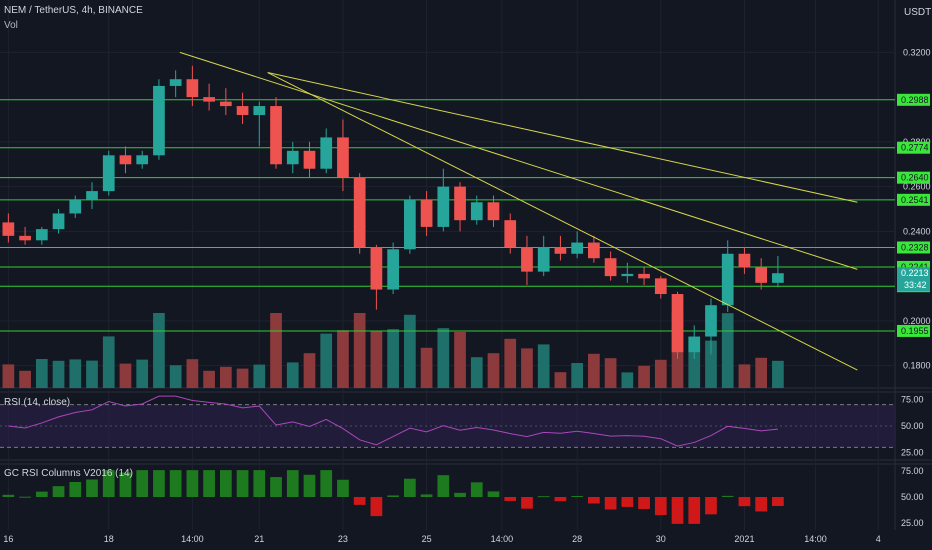 The height and width of the screenshot is (550, 932). I want to click on time-tick-label: 14:00, so click(192, 539).